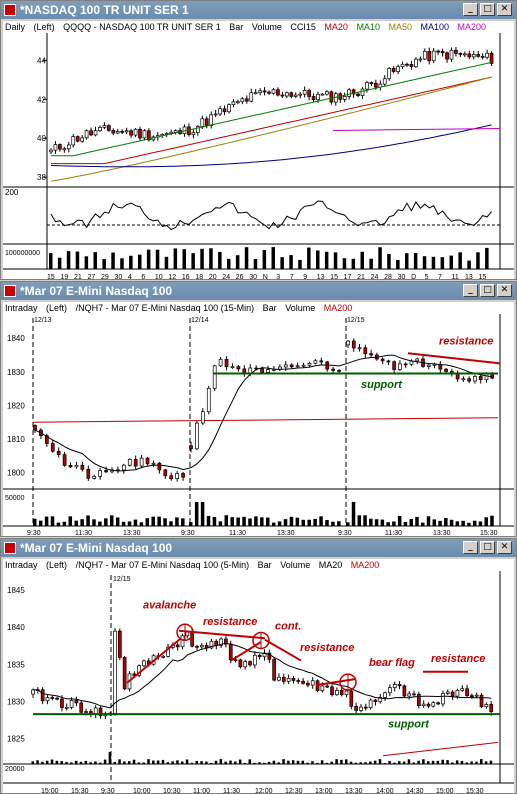 The width and height of the screenshot is (517, 794). What do you see at coordinates (264, 790) in the screenshot?
I see `x-tick-label: 12:00` at bounding box center [264, 790].